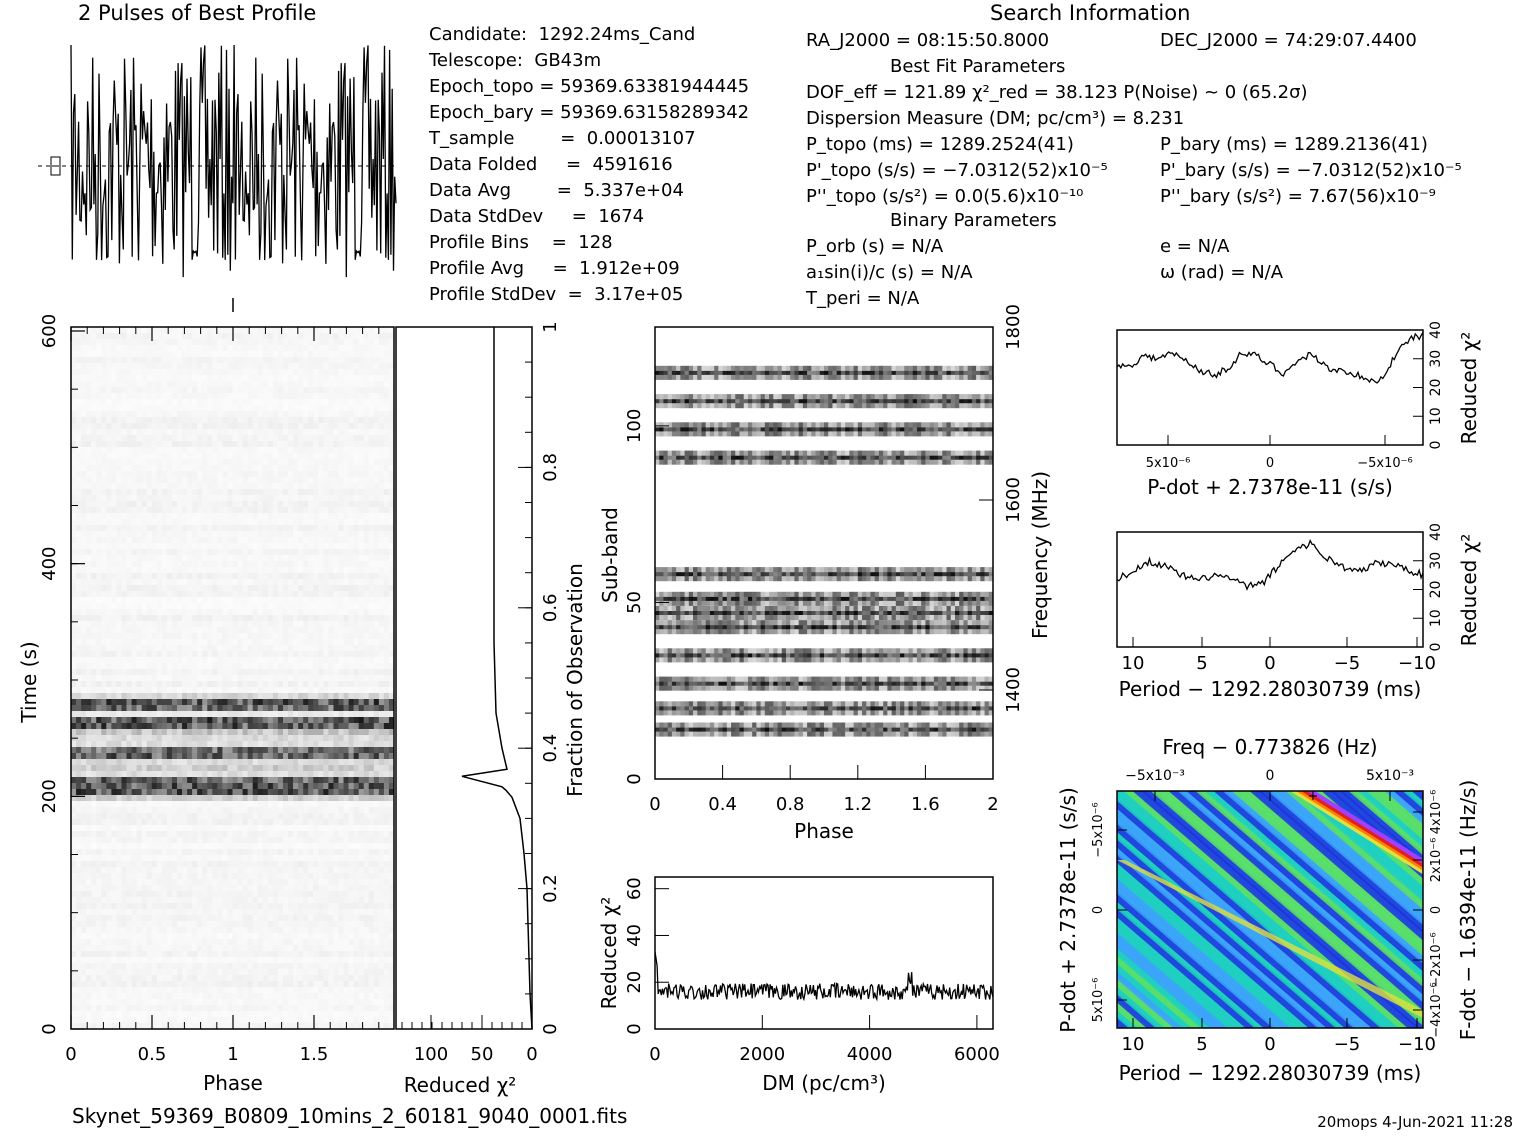  What do you see at coordinates (889, 272) in the screenshot?
I see `info-mid-line: a₁sin(i)/c (s) = N/A` at bounding box center [889, 272].